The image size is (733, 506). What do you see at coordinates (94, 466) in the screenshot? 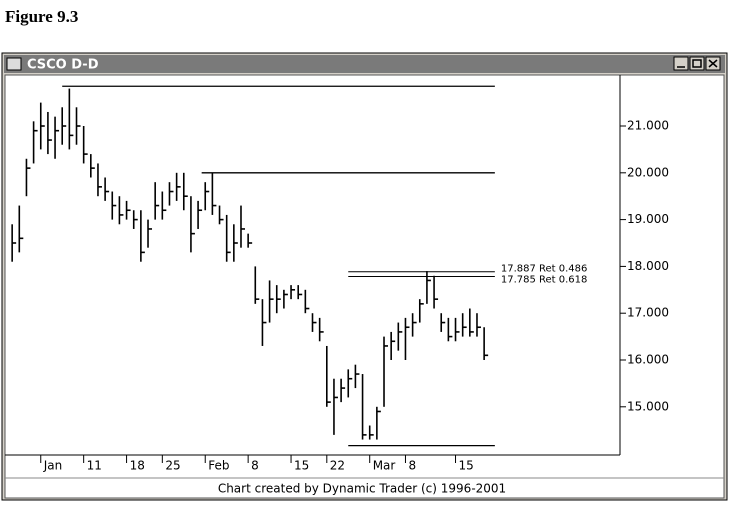
I see `x-tick-label: 11` at bounding box center [94, 466].